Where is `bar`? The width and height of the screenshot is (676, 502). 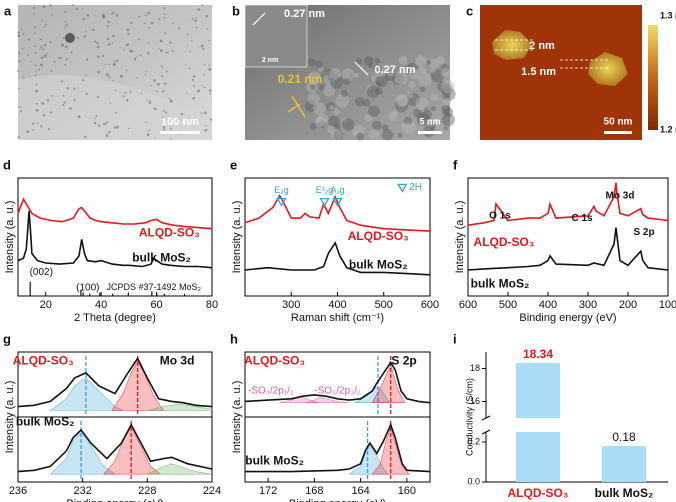 bar is located at coordinates (538, 390).